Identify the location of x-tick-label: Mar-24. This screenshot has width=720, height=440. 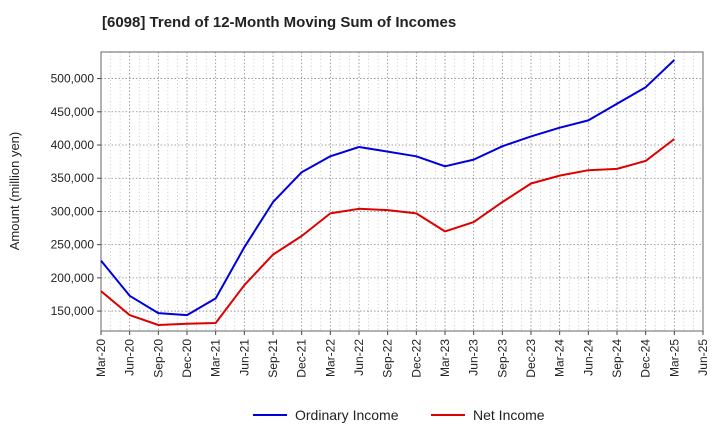
(560, 358).